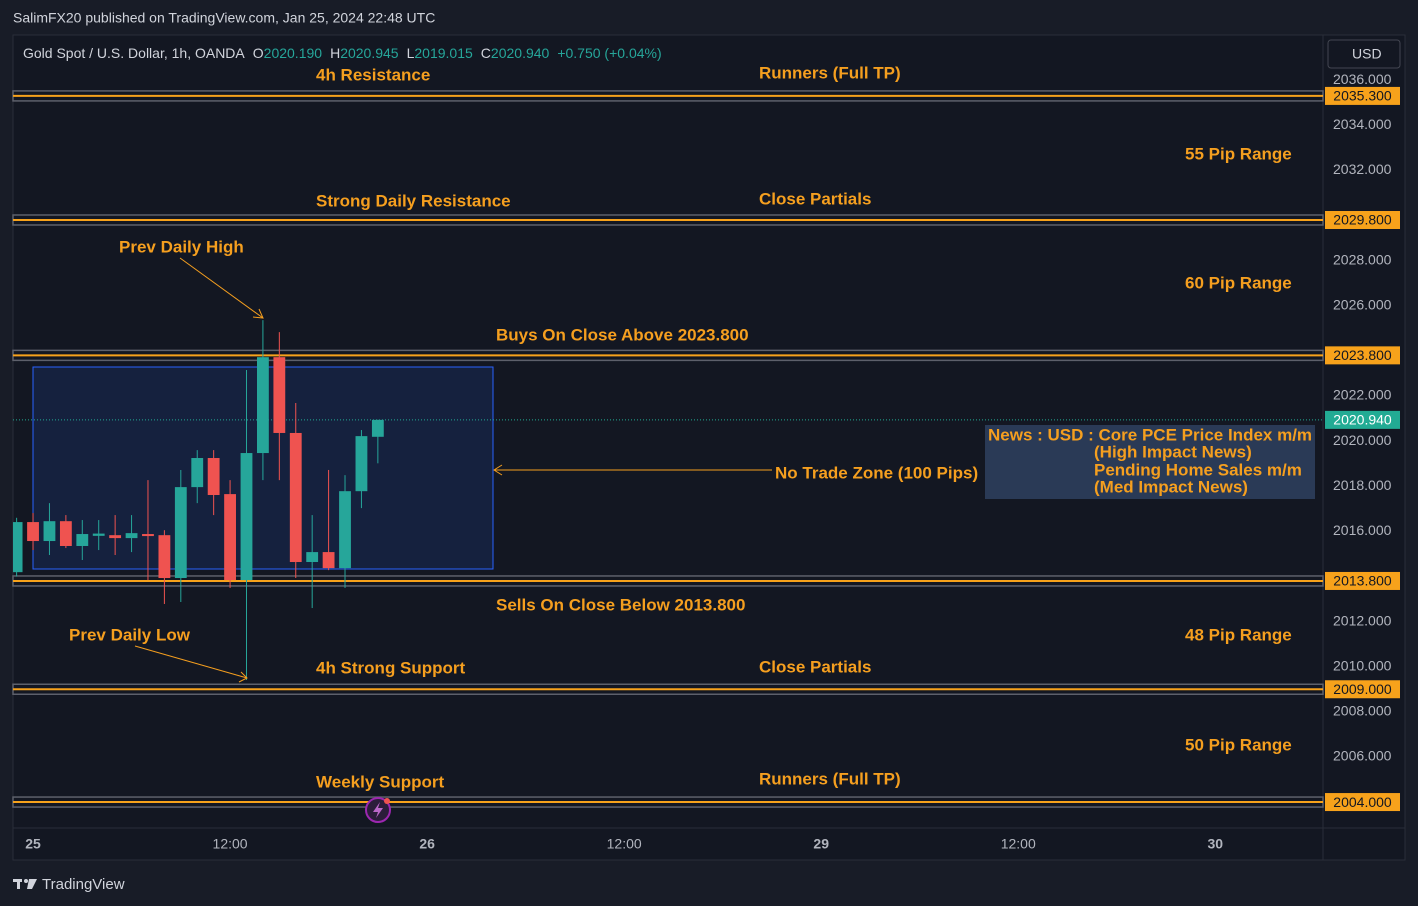  What do you see at coordinates (1362, 124) in the screenshot?
I see `y-tick-label: 2034.000` at bounding box center [1362, 124].